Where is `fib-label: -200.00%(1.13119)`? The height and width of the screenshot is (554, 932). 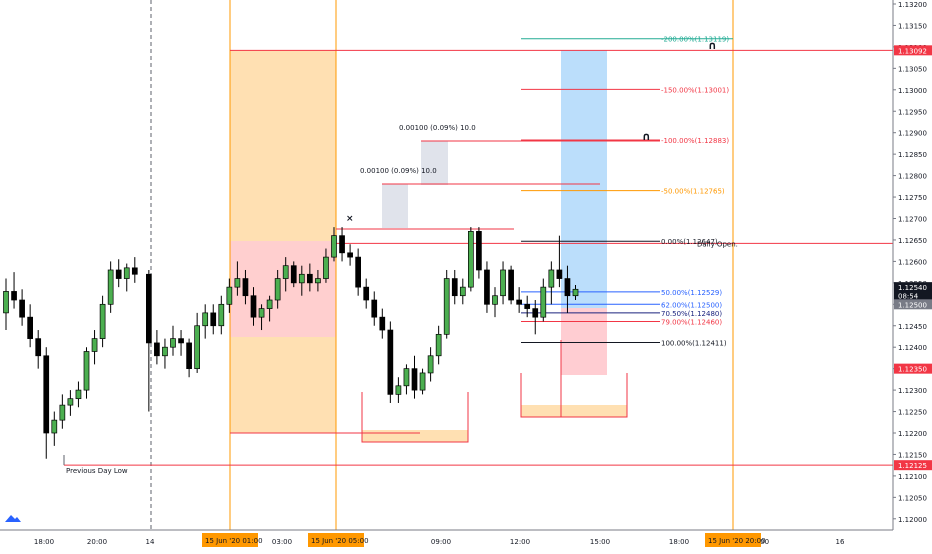
fib-label: -200.00%(1.13119) is located at coordinates (695, 40).